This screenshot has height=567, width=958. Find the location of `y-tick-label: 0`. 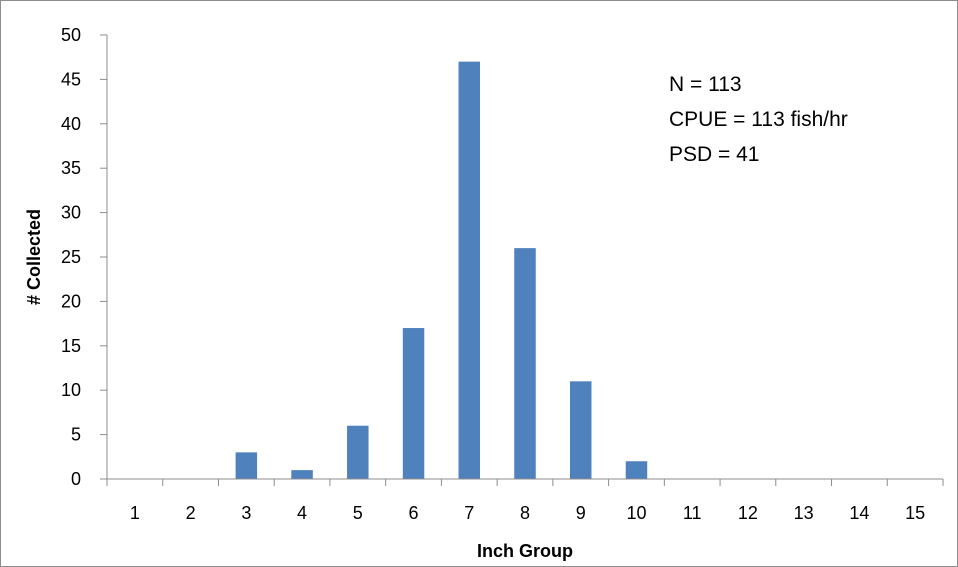

y-tick-label: 0 is located at coordinates (76, 479).